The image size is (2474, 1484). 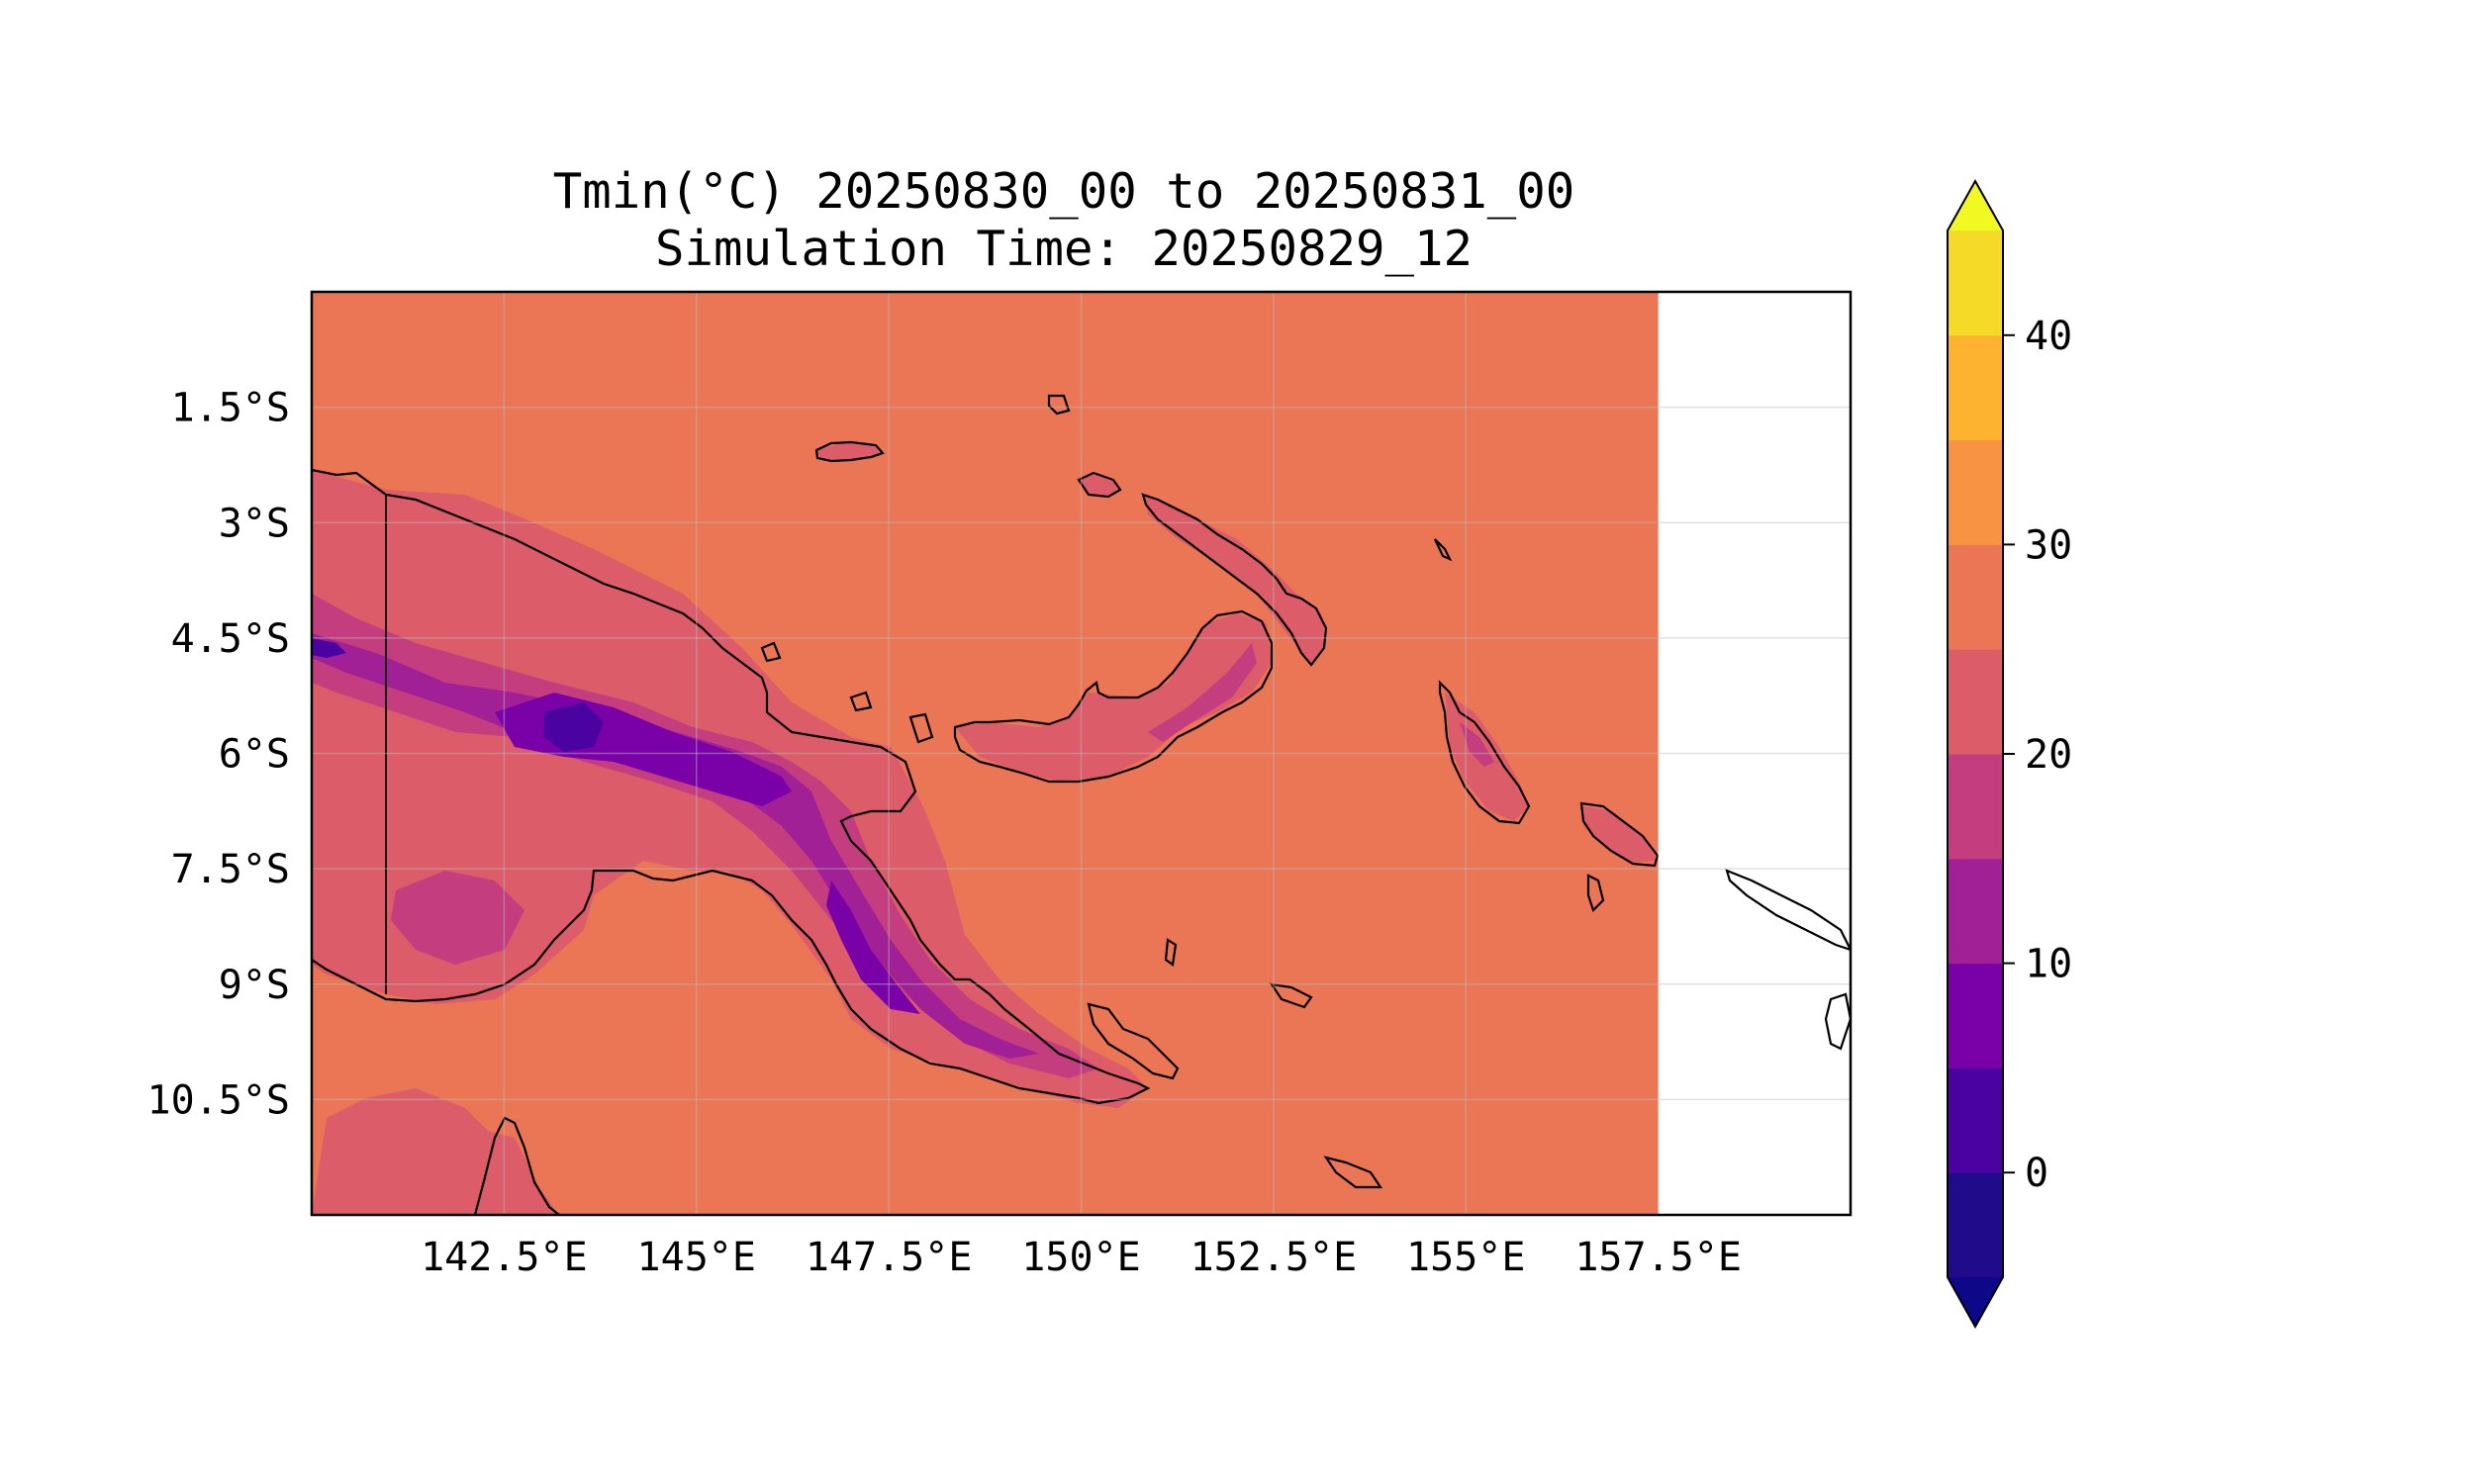 What do you see at coordinates (1202, 692) in the screenshot?
I see `new-britain-highland-band` at bounding box center [1202, 692].